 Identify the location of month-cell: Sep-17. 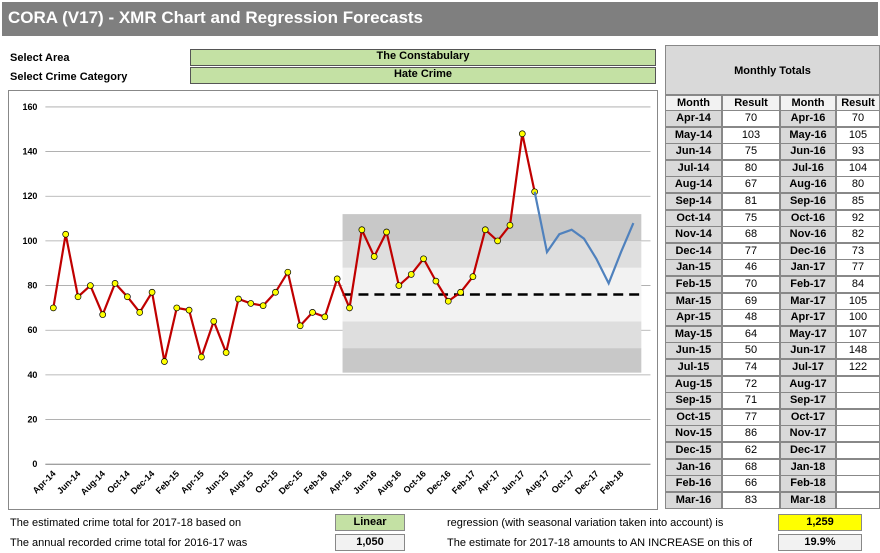
(808, 401).